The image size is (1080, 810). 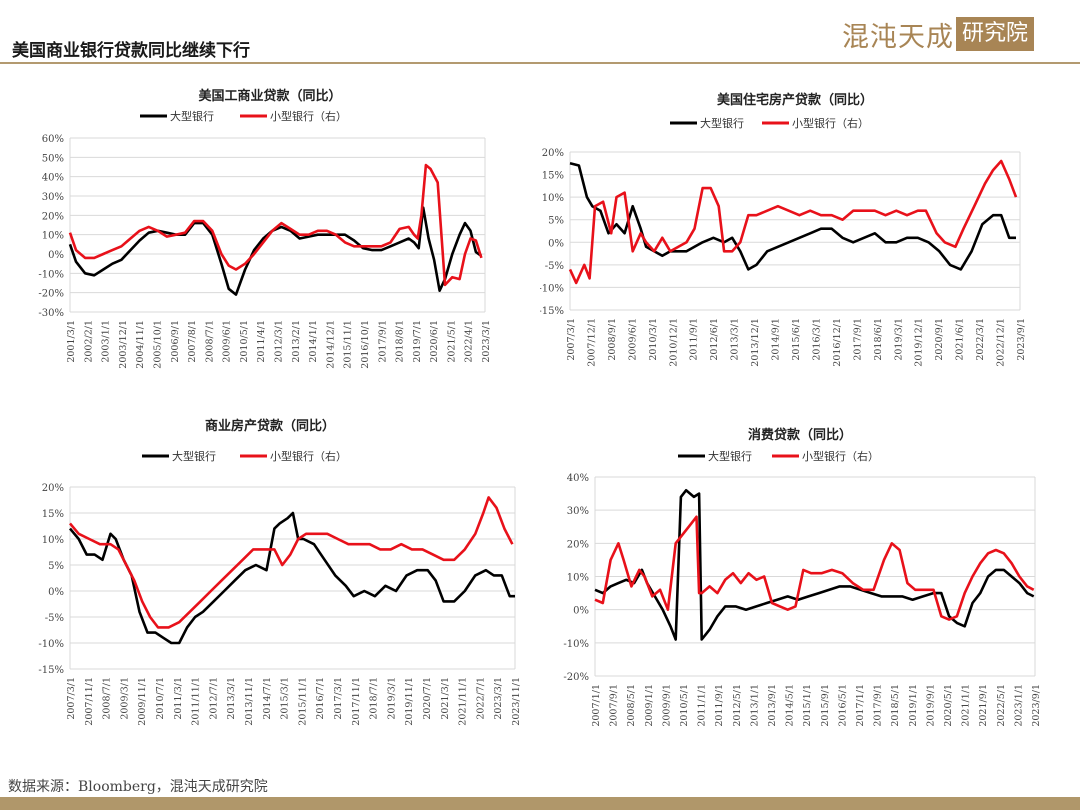 What do you see at coordinates (860, 705) in the screenshot?
I see `x-tick-label: 2017/1/1` at bounding box center [860, 705].